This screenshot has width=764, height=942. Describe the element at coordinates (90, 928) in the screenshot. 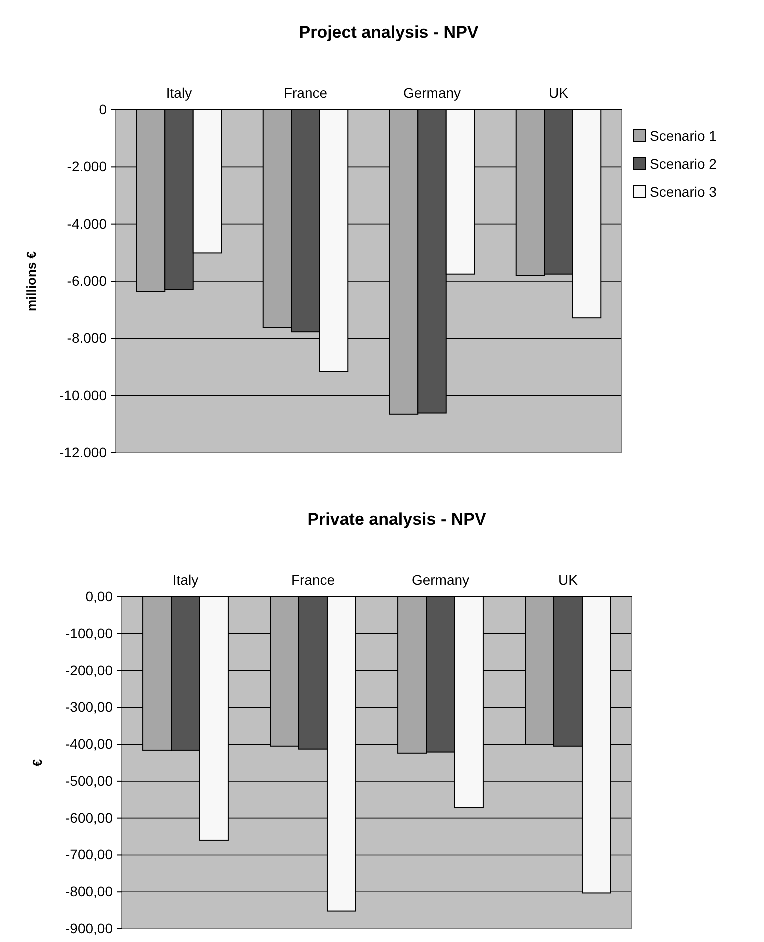

I see `y-tick-label: -900,00` at that location.